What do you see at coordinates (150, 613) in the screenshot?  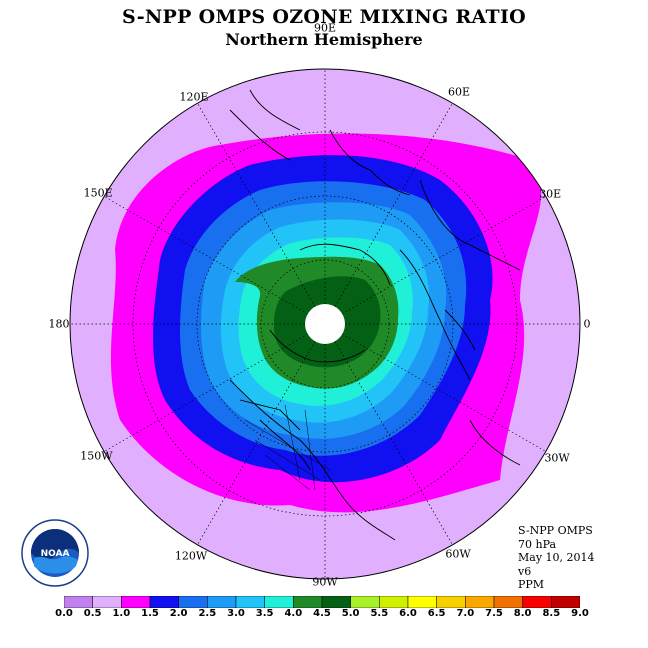 I see `colorbar-tick-label: 1.5` at bounding box center [150, 613].